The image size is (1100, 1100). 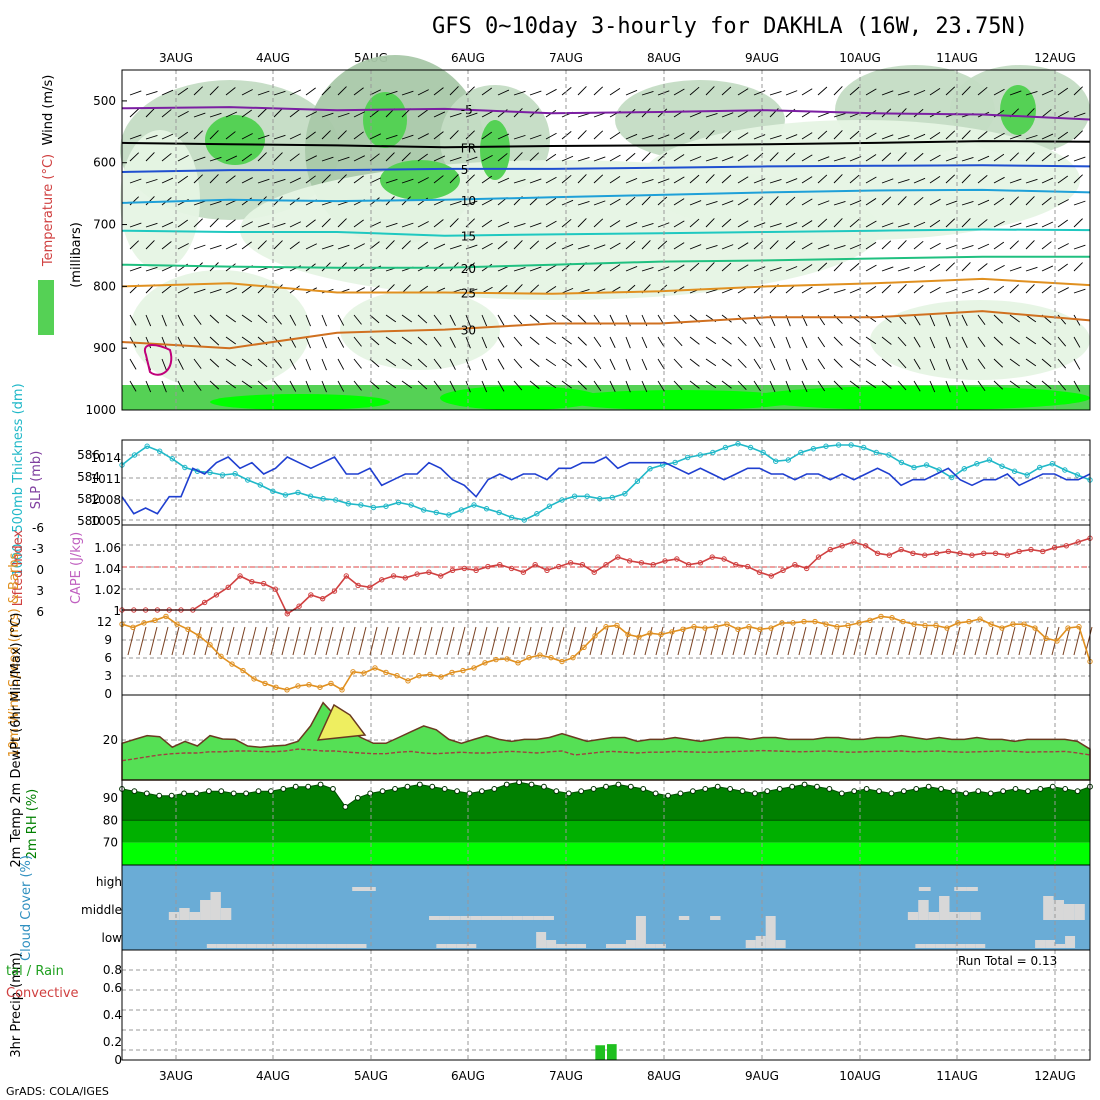 What do you see at coordinates (358, 889) in the screenshot?
I see `cloud-bar-high` at bounding box center [358, 889].